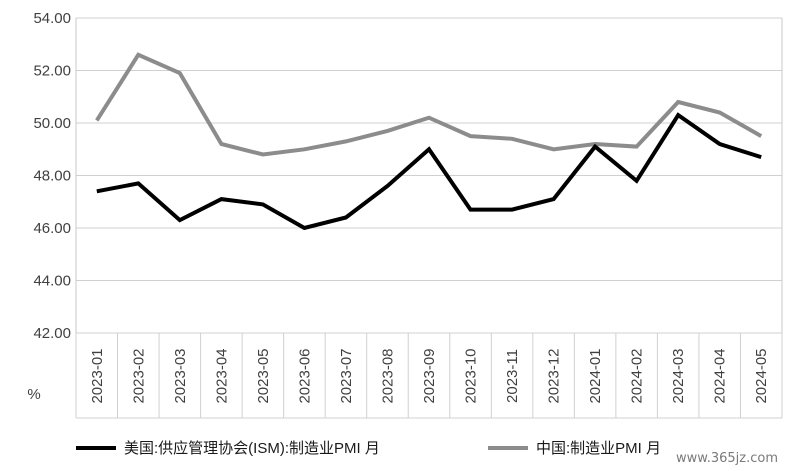  I want to click on y-axis-ticks: 42.00 44.00 46.00 48.00 50.00 52.00 54.00, so click(52, 176).